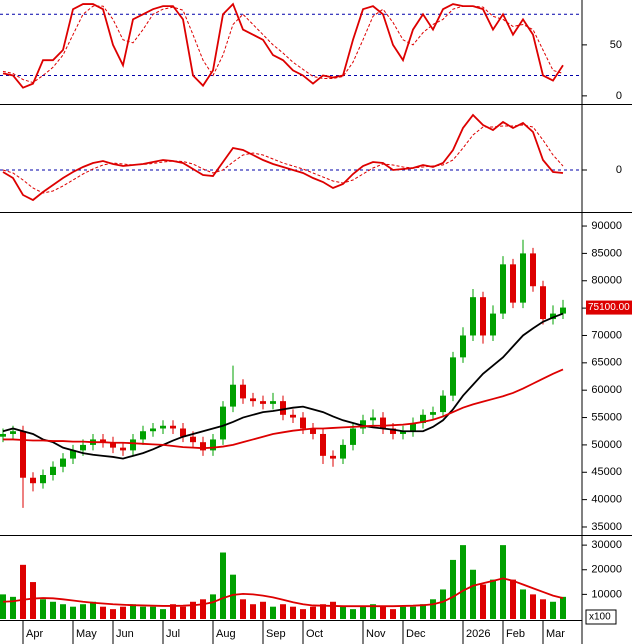 This screenshot has width=632, height=644. Describe the element at coordinates (606, 445) in the screenshot. I see `y-tick-label: 50000` at that location.